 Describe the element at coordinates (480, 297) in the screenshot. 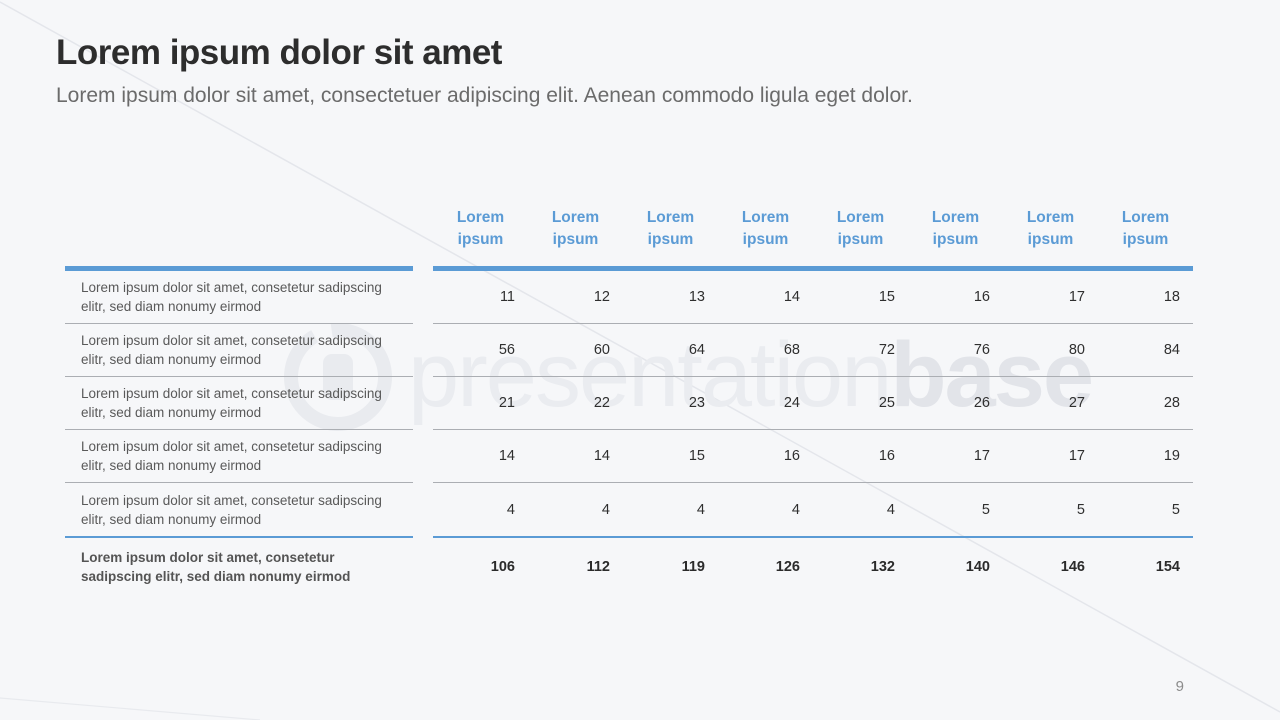

I see `cell-value: 11` at that location.